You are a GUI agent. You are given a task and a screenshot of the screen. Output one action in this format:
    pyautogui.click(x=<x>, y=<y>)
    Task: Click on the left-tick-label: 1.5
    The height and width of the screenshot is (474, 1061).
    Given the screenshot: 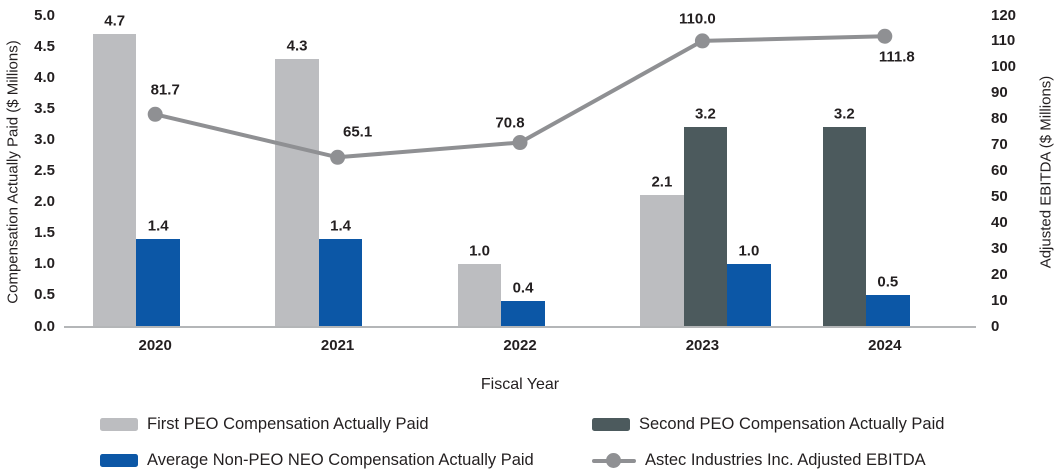 What is the action you would take?
    pyautogui.click(x=44, y=233)
    